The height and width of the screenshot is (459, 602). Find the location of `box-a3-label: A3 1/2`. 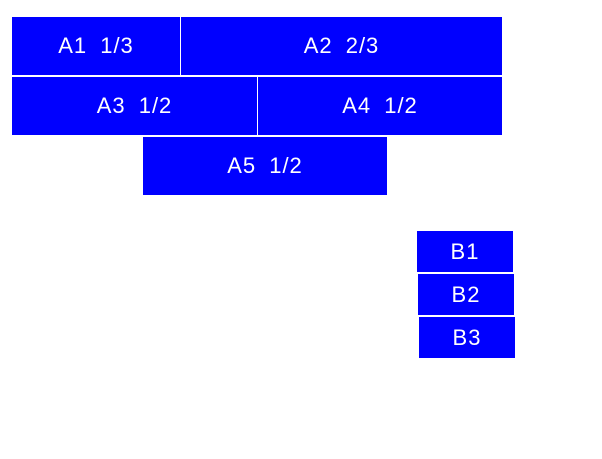

box-a3-label: A3 1/2 is located at coordinates (134, 105).